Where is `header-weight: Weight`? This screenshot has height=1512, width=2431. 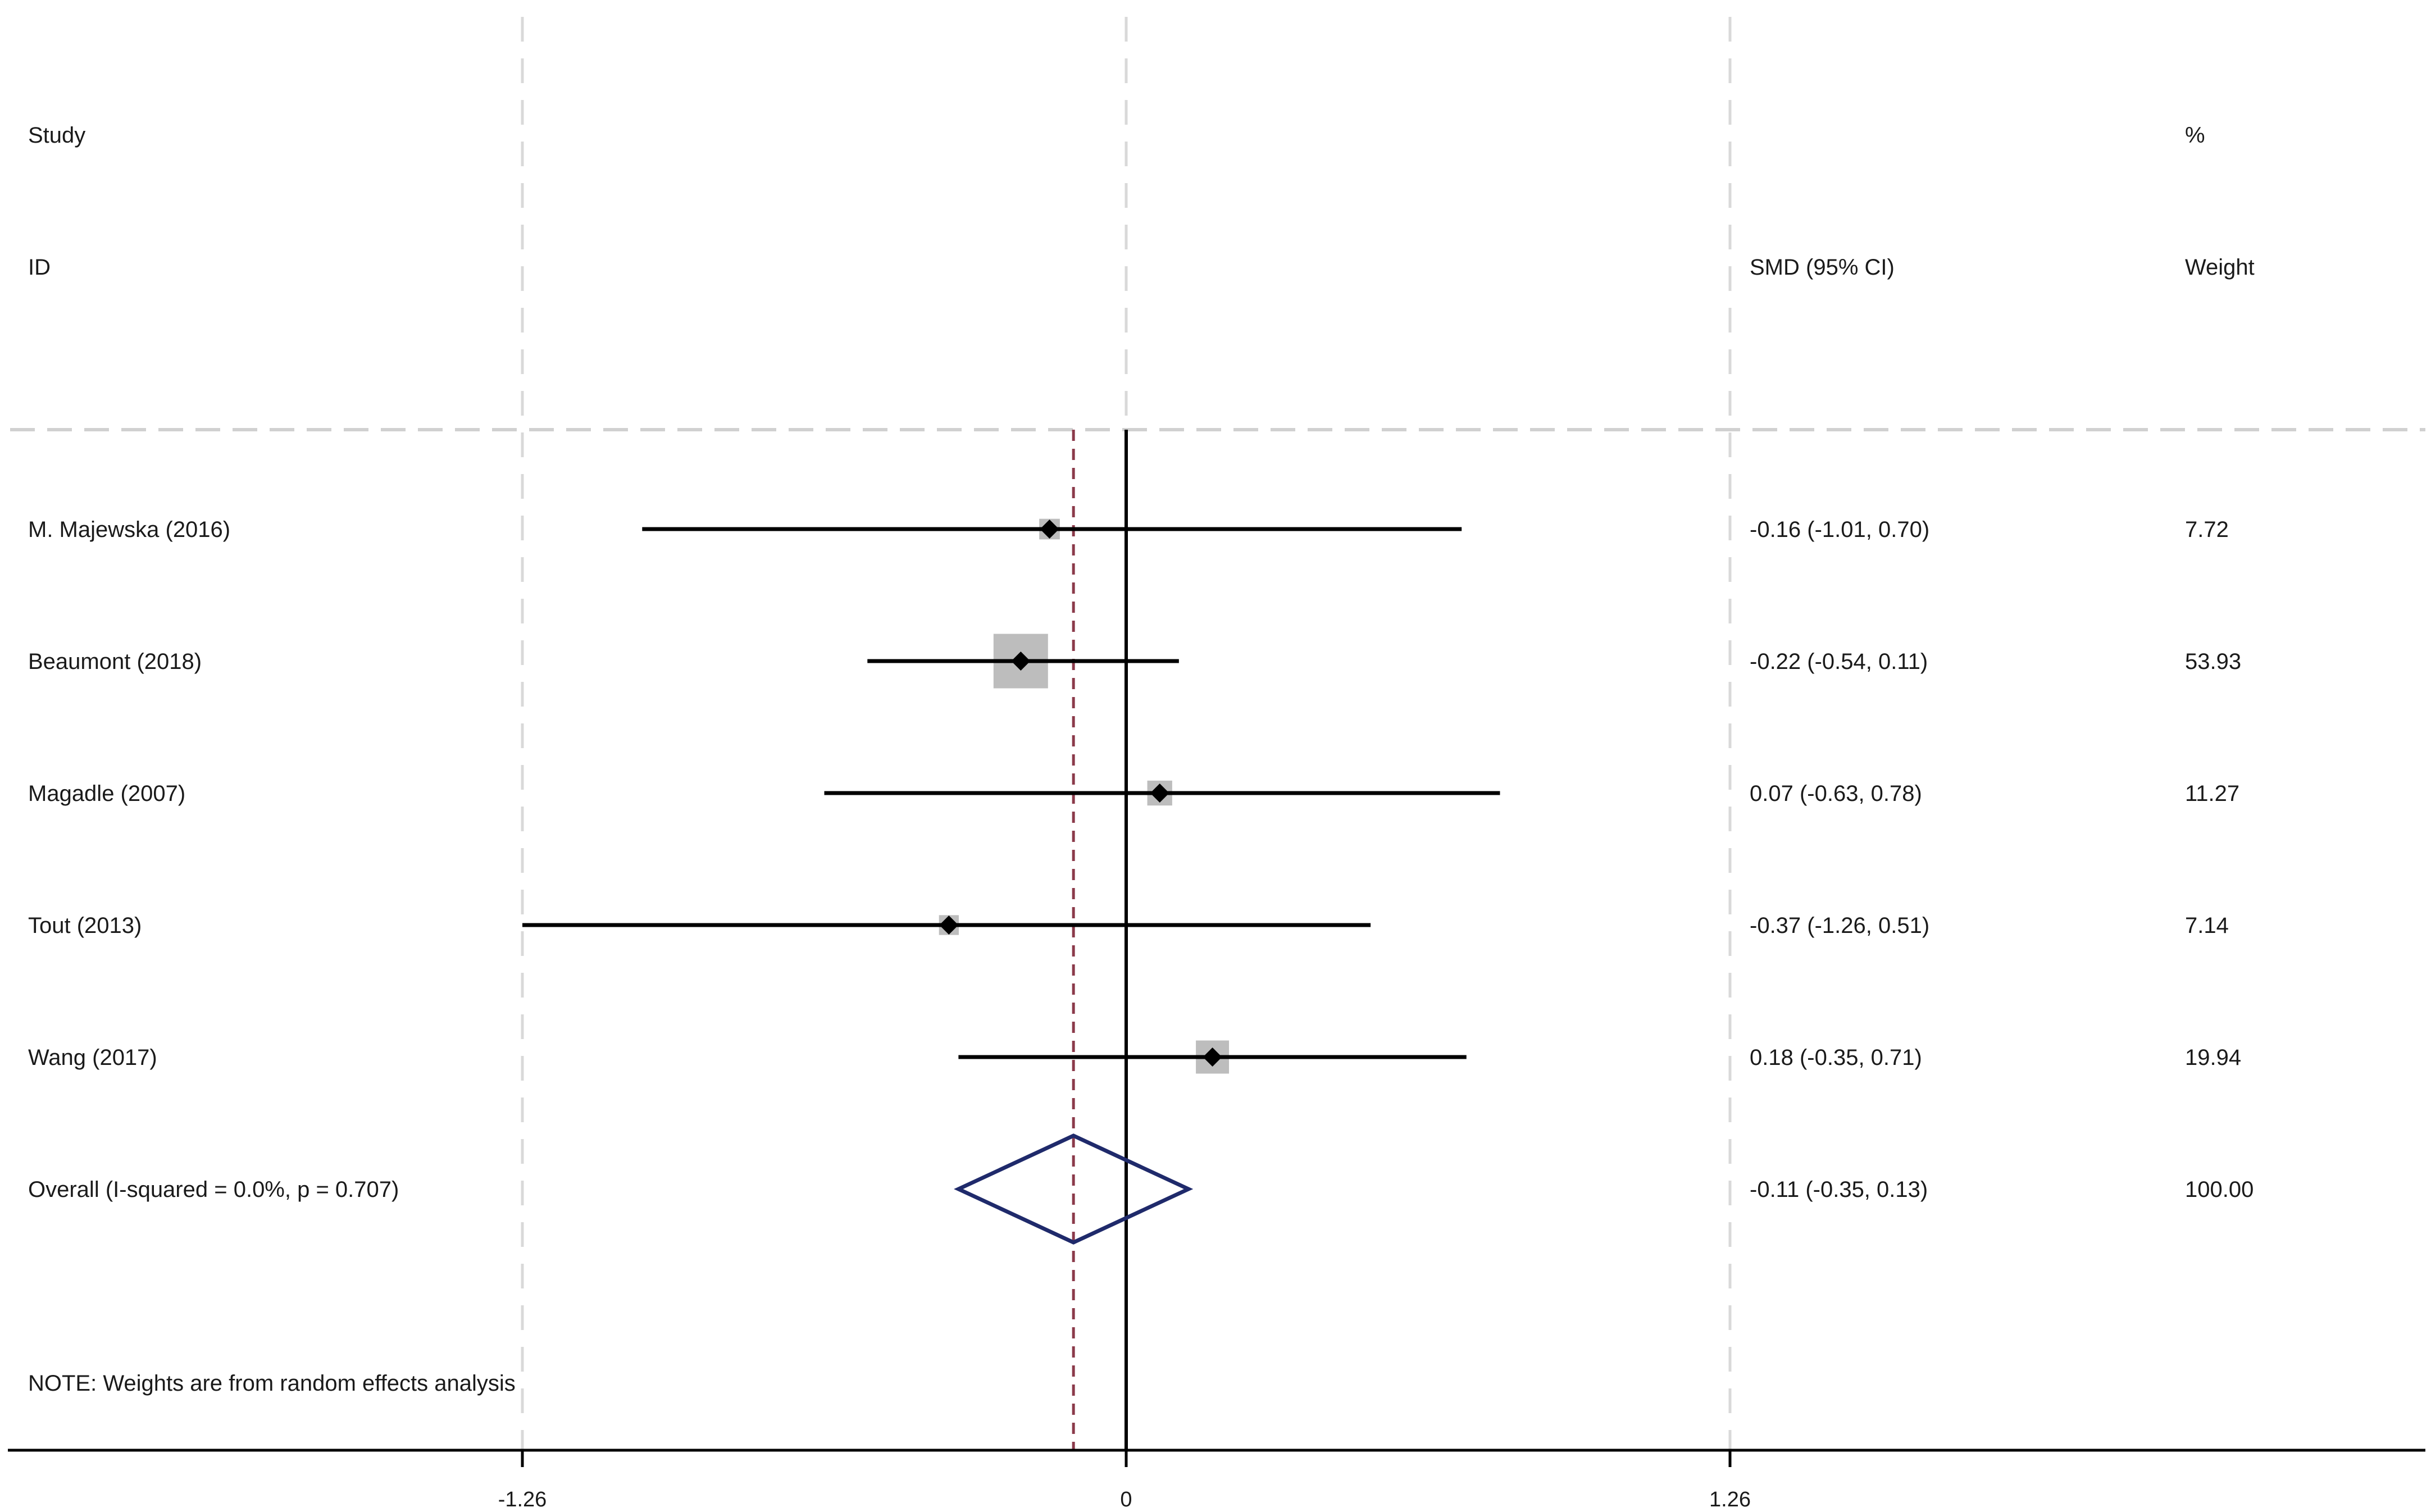 header-weight: Weight is located at coordinates (2220, 267).